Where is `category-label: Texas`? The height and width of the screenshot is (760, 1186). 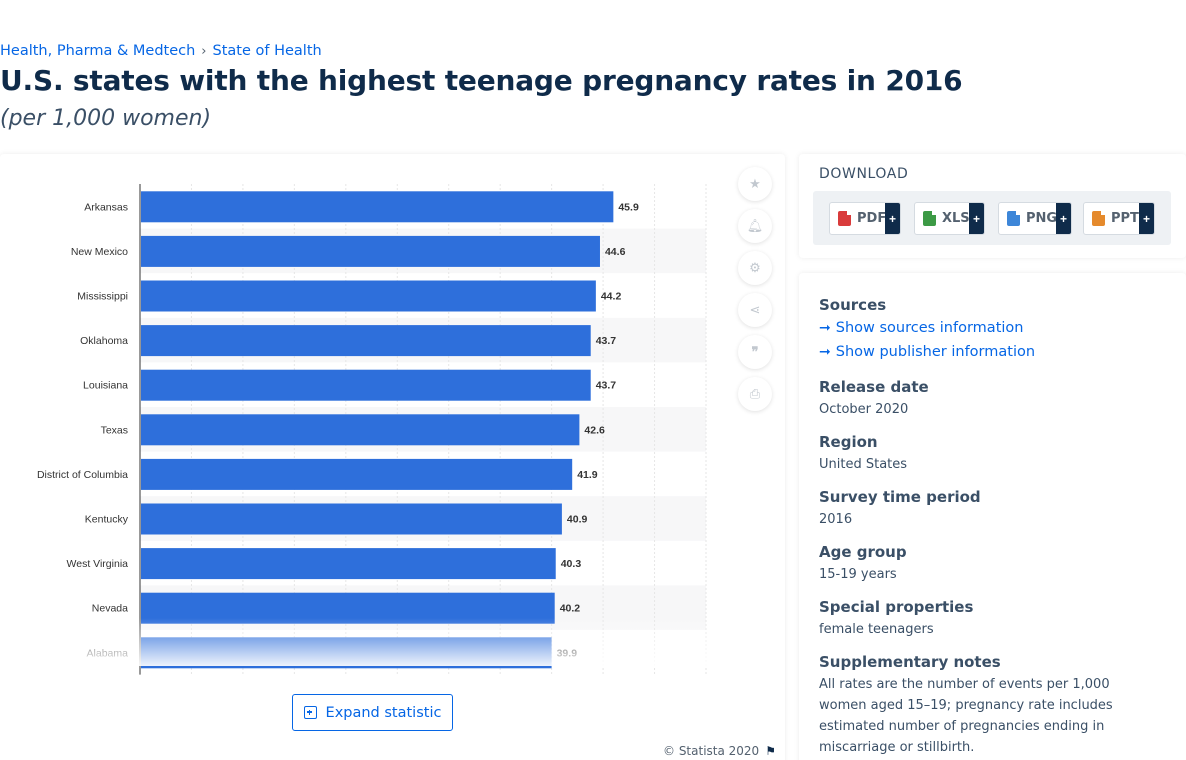
category-label: Texas is located at coordinates (114, 430).